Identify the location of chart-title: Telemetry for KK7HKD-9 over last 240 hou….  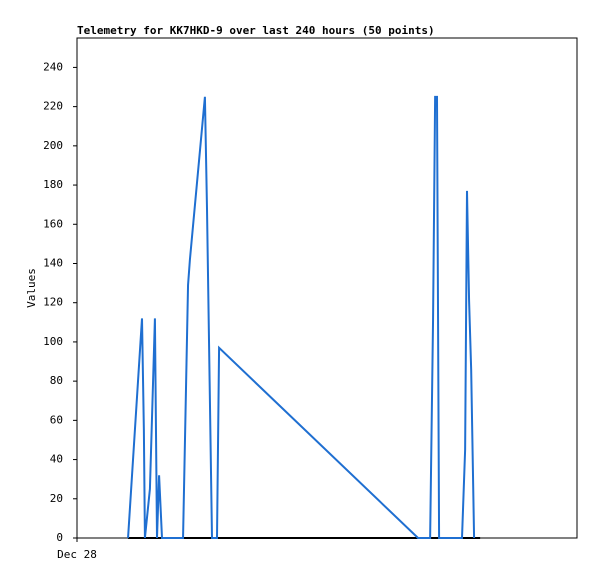
(256, 30).